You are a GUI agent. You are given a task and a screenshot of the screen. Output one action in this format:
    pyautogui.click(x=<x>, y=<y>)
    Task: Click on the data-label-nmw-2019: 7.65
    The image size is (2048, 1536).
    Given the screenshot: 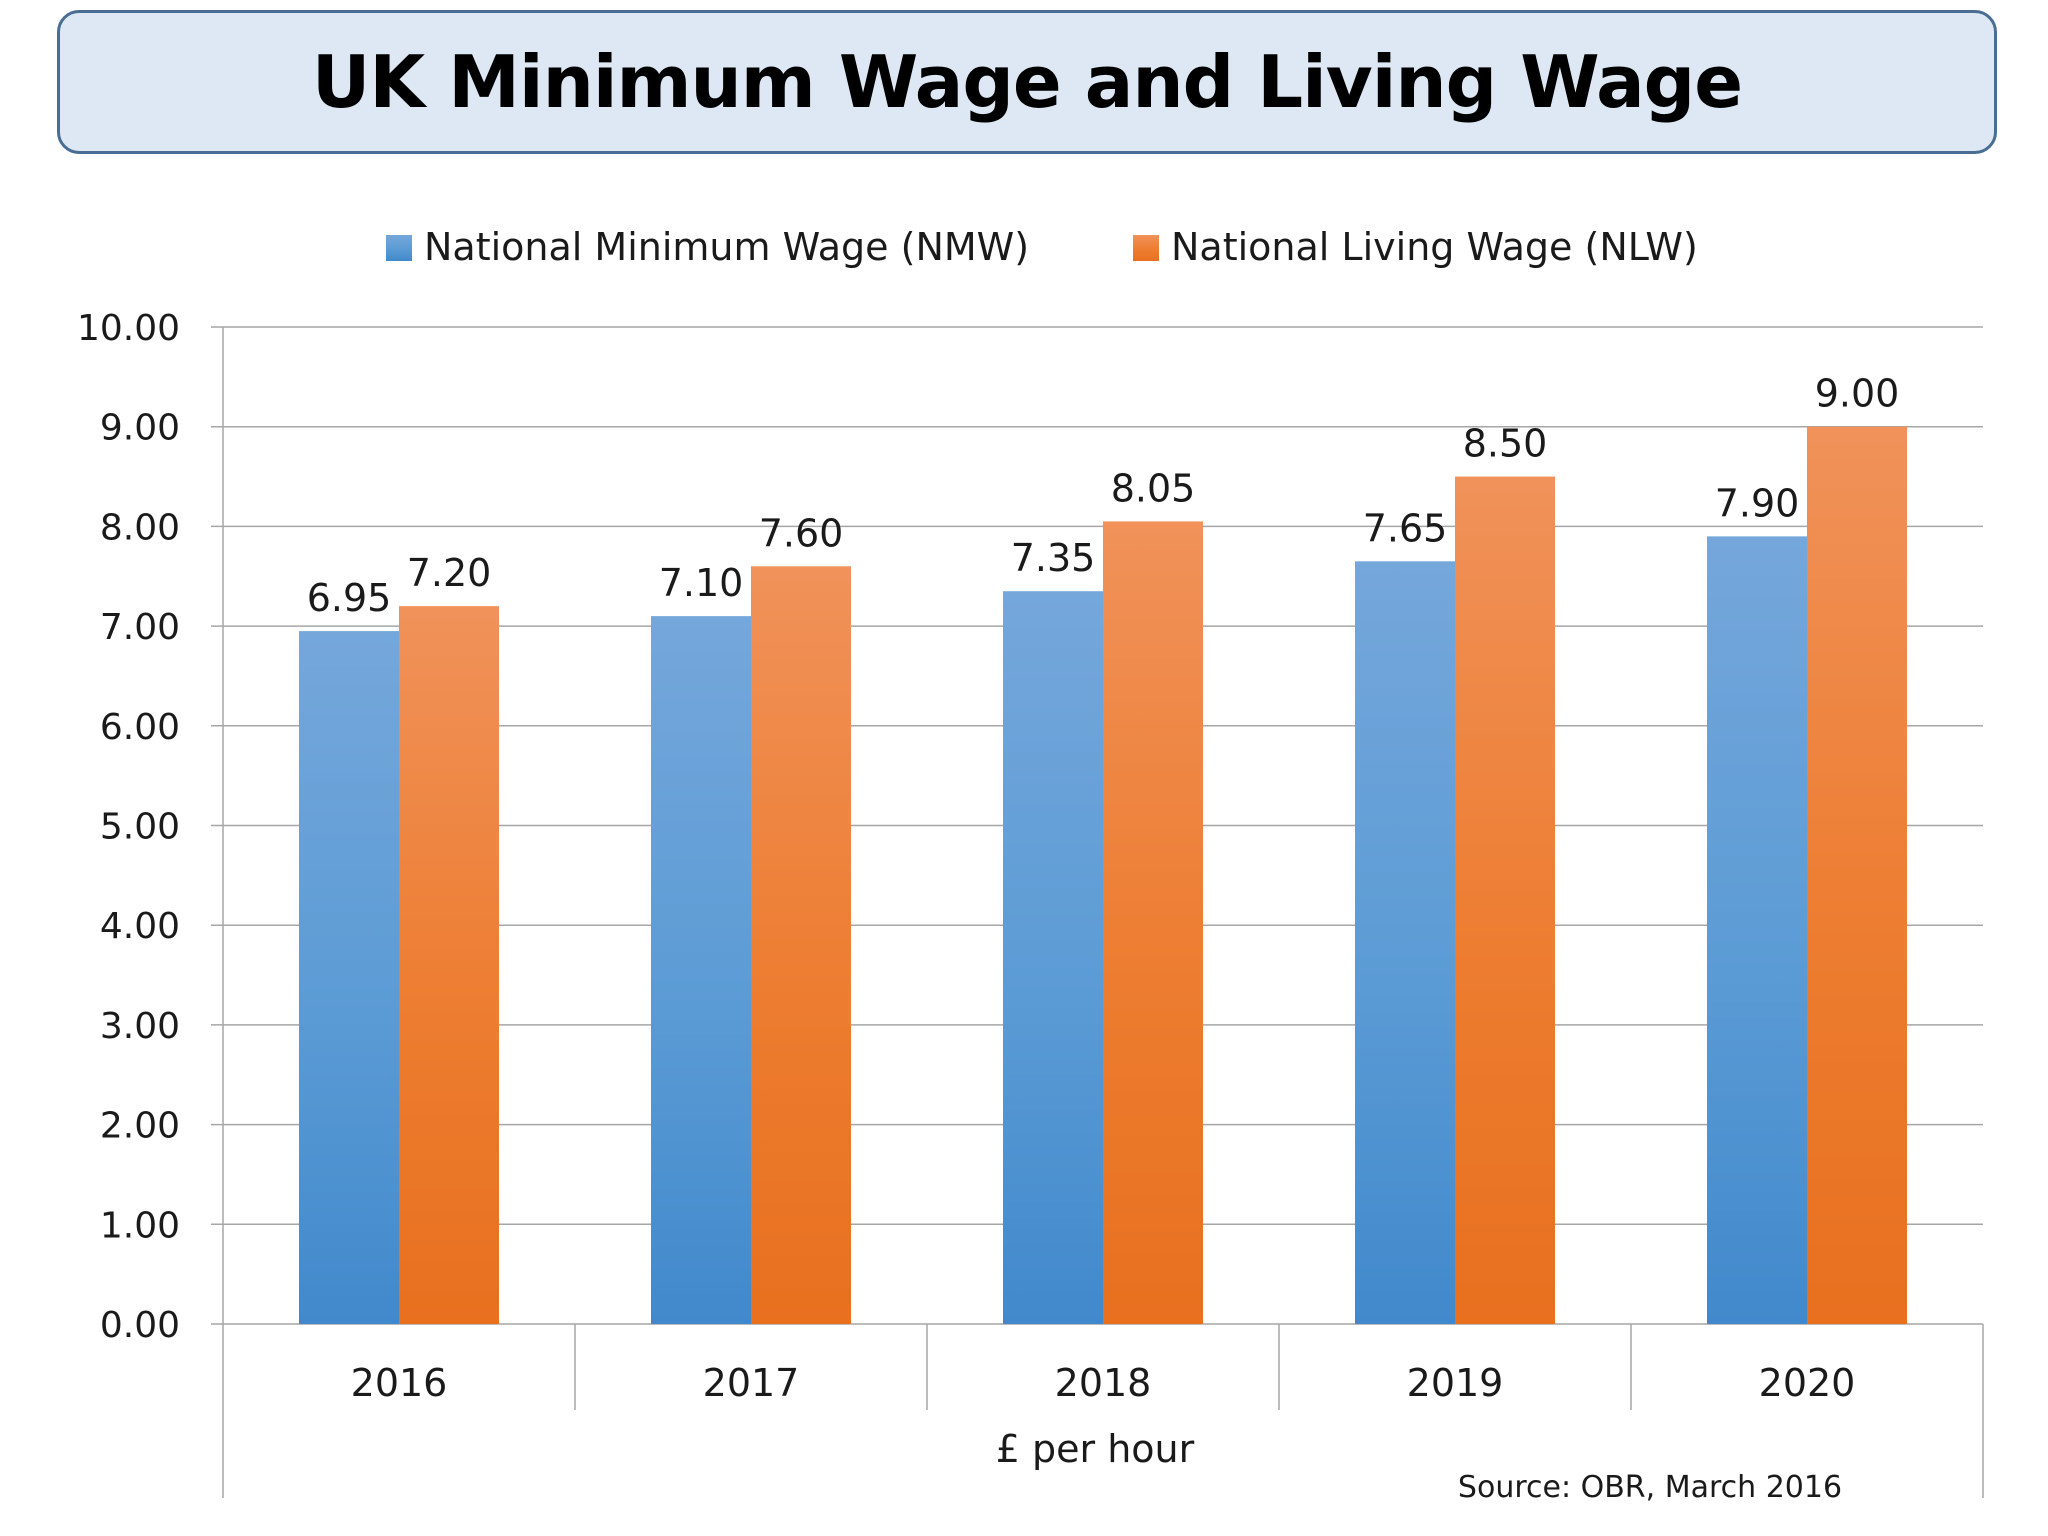 What is the action you would take?
    pyautogui.click(x=1405, y=528)
    